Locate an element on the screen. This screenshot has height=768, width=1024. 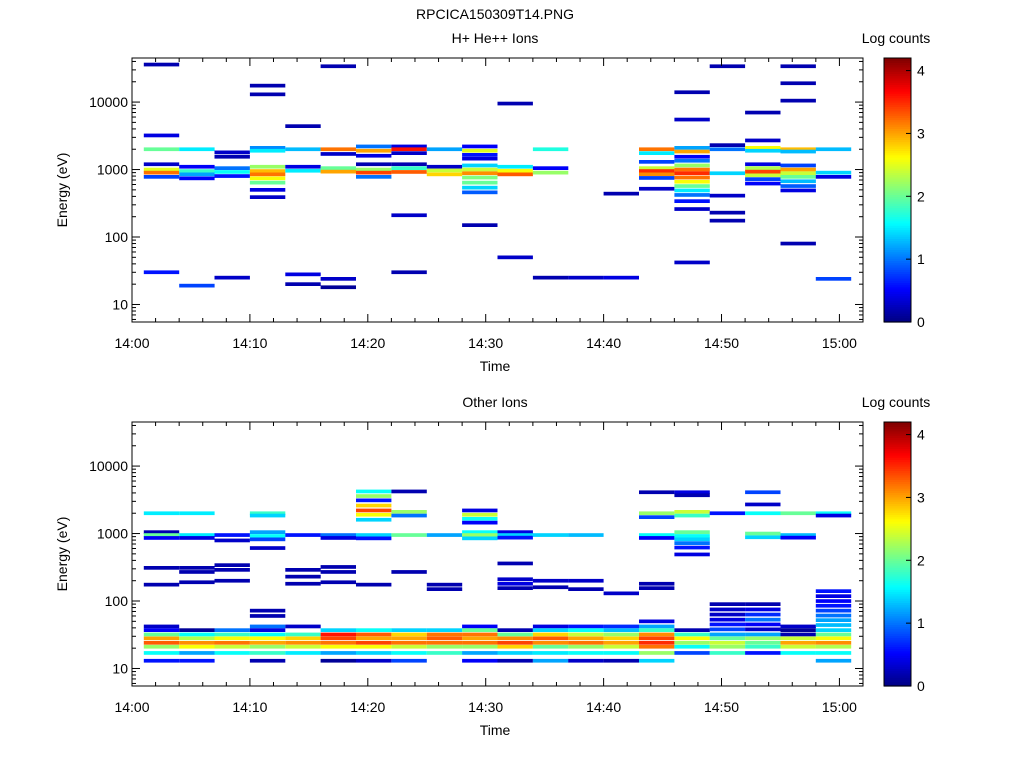
figure-title: RPCICA150309T14.PNG is located at coordinates (495, 14).